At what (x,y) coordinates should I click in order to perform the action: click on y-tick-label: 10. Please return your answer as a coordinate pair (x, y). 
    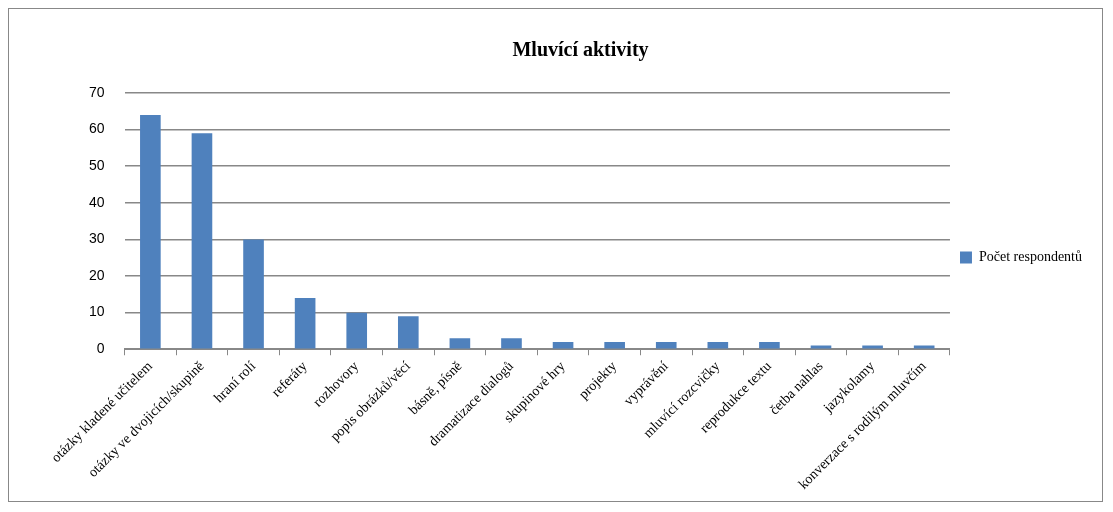
    Looking at the image, I should click on (96, 311).